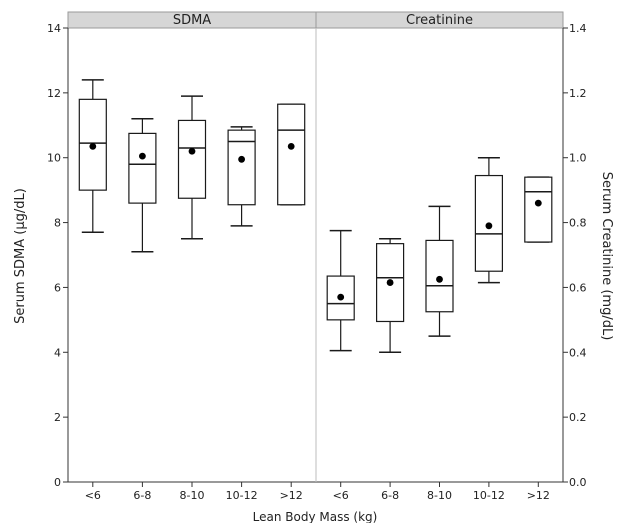  What do you see at coordinates (57, 223) in the screenshot?
I see `left-tick-label: 8` at bounding box center [57, 223].